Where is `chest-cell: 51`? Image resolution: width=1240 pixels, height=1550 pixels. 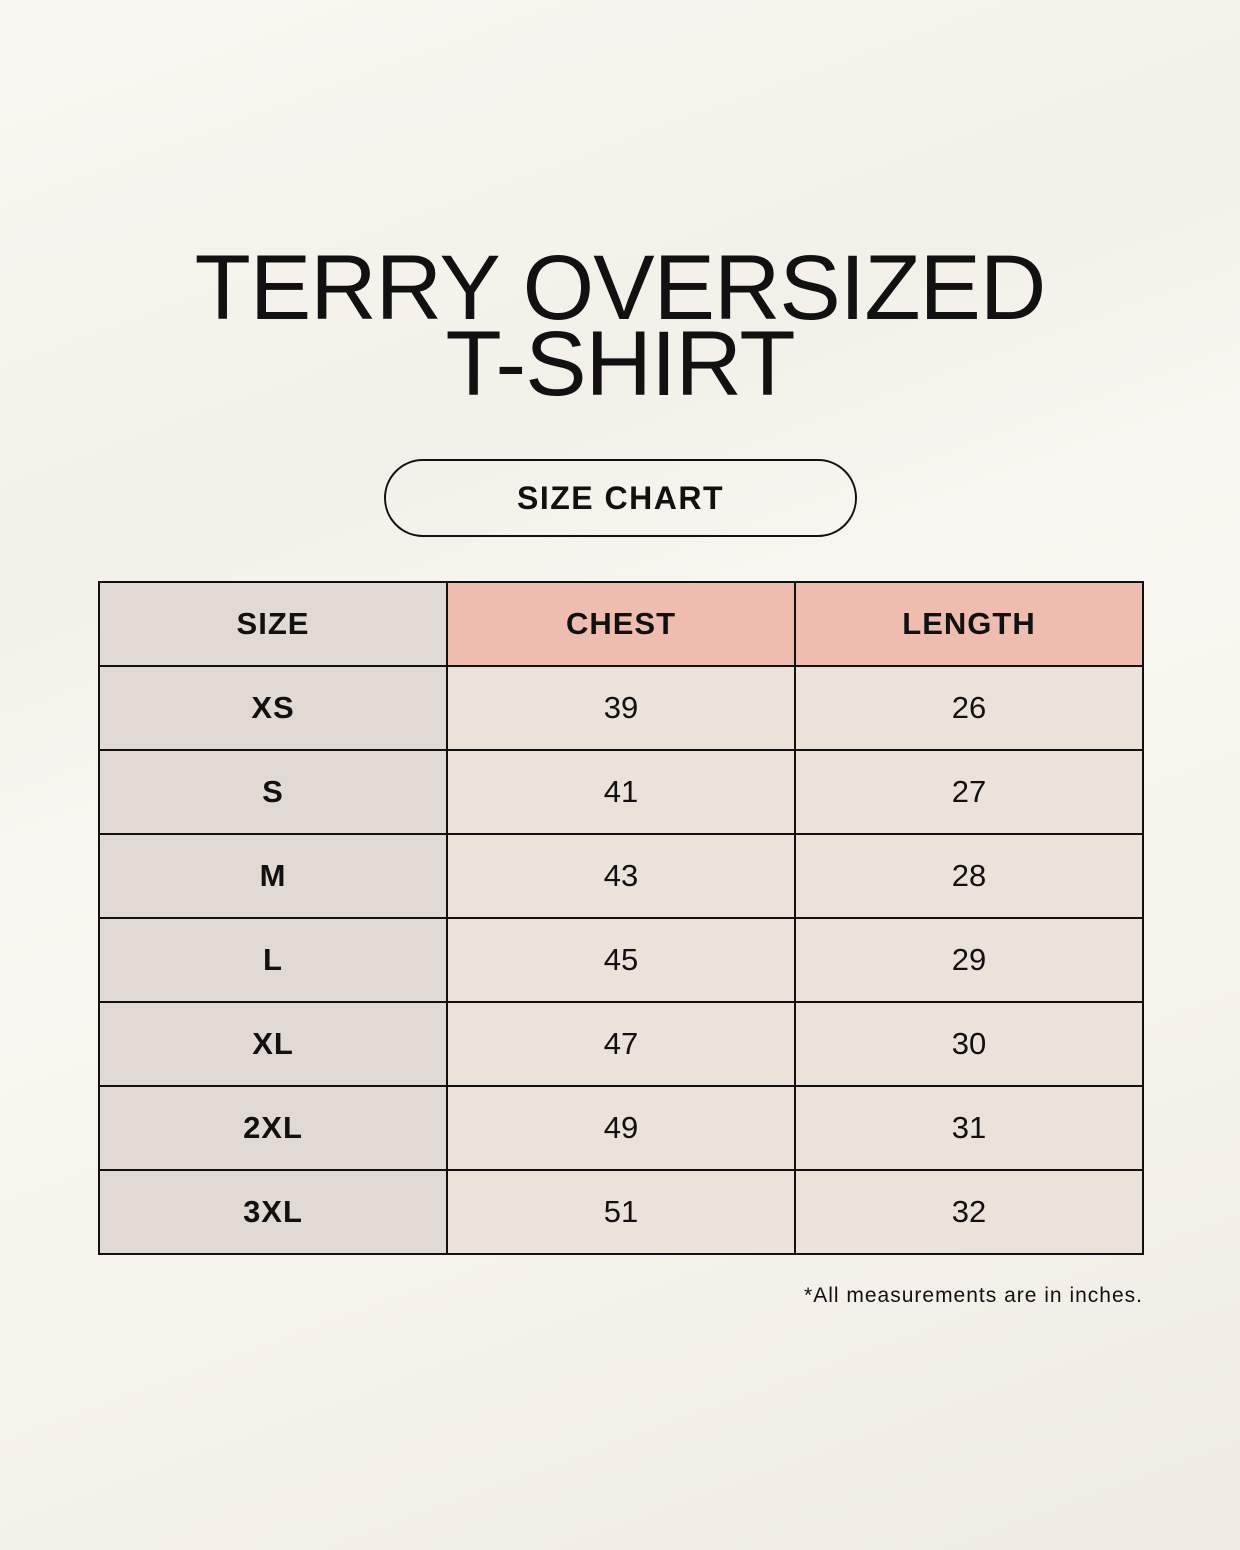
chest-cell: 51 is located at coordinates (621, 1212).